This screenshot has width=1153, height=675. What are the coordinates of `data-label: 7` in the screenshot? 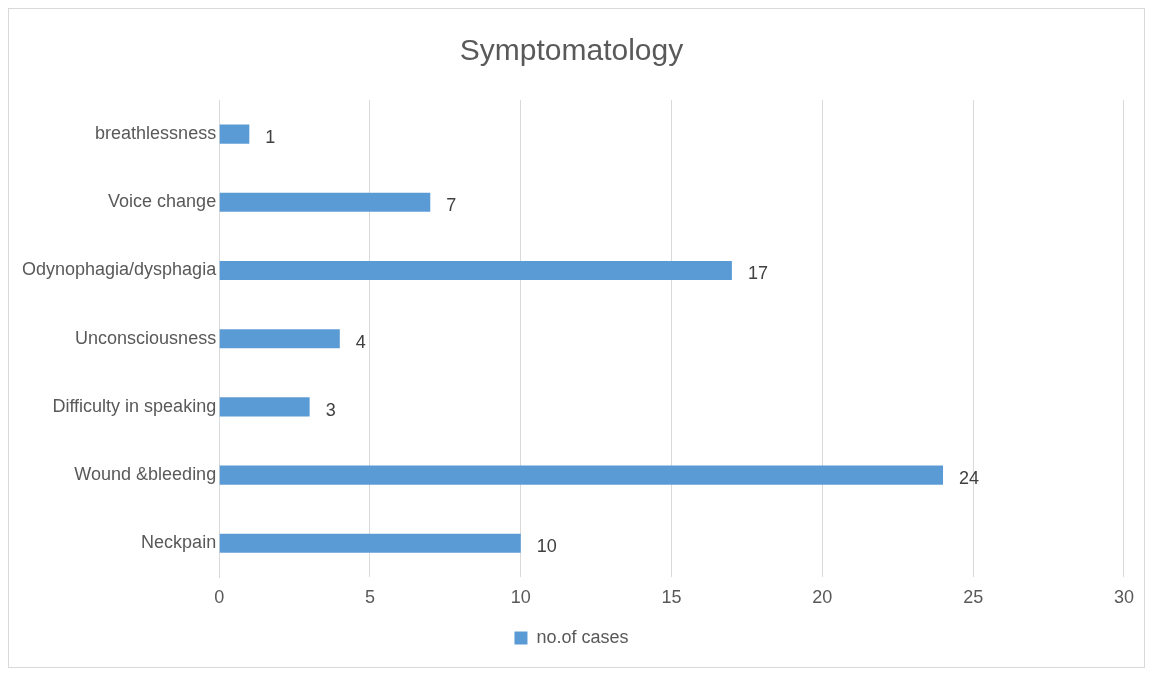 It's located at (451, 205).